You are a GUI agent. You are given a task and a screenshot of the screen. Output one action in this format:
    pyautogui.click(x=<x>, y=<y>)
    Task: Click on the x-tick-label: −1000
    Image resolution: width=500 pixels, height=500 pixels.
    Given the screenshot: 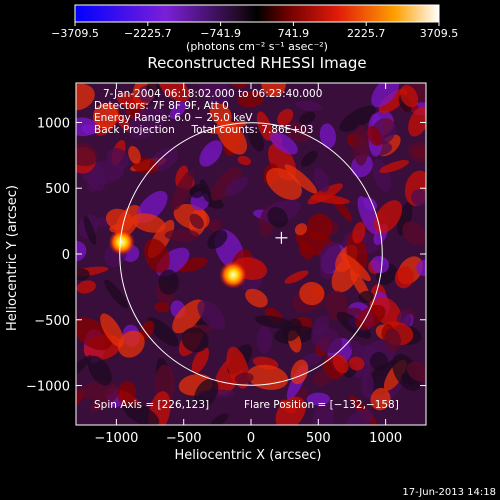 What is the action you would take?
    pyautogui.click(x=116, y=438)
    